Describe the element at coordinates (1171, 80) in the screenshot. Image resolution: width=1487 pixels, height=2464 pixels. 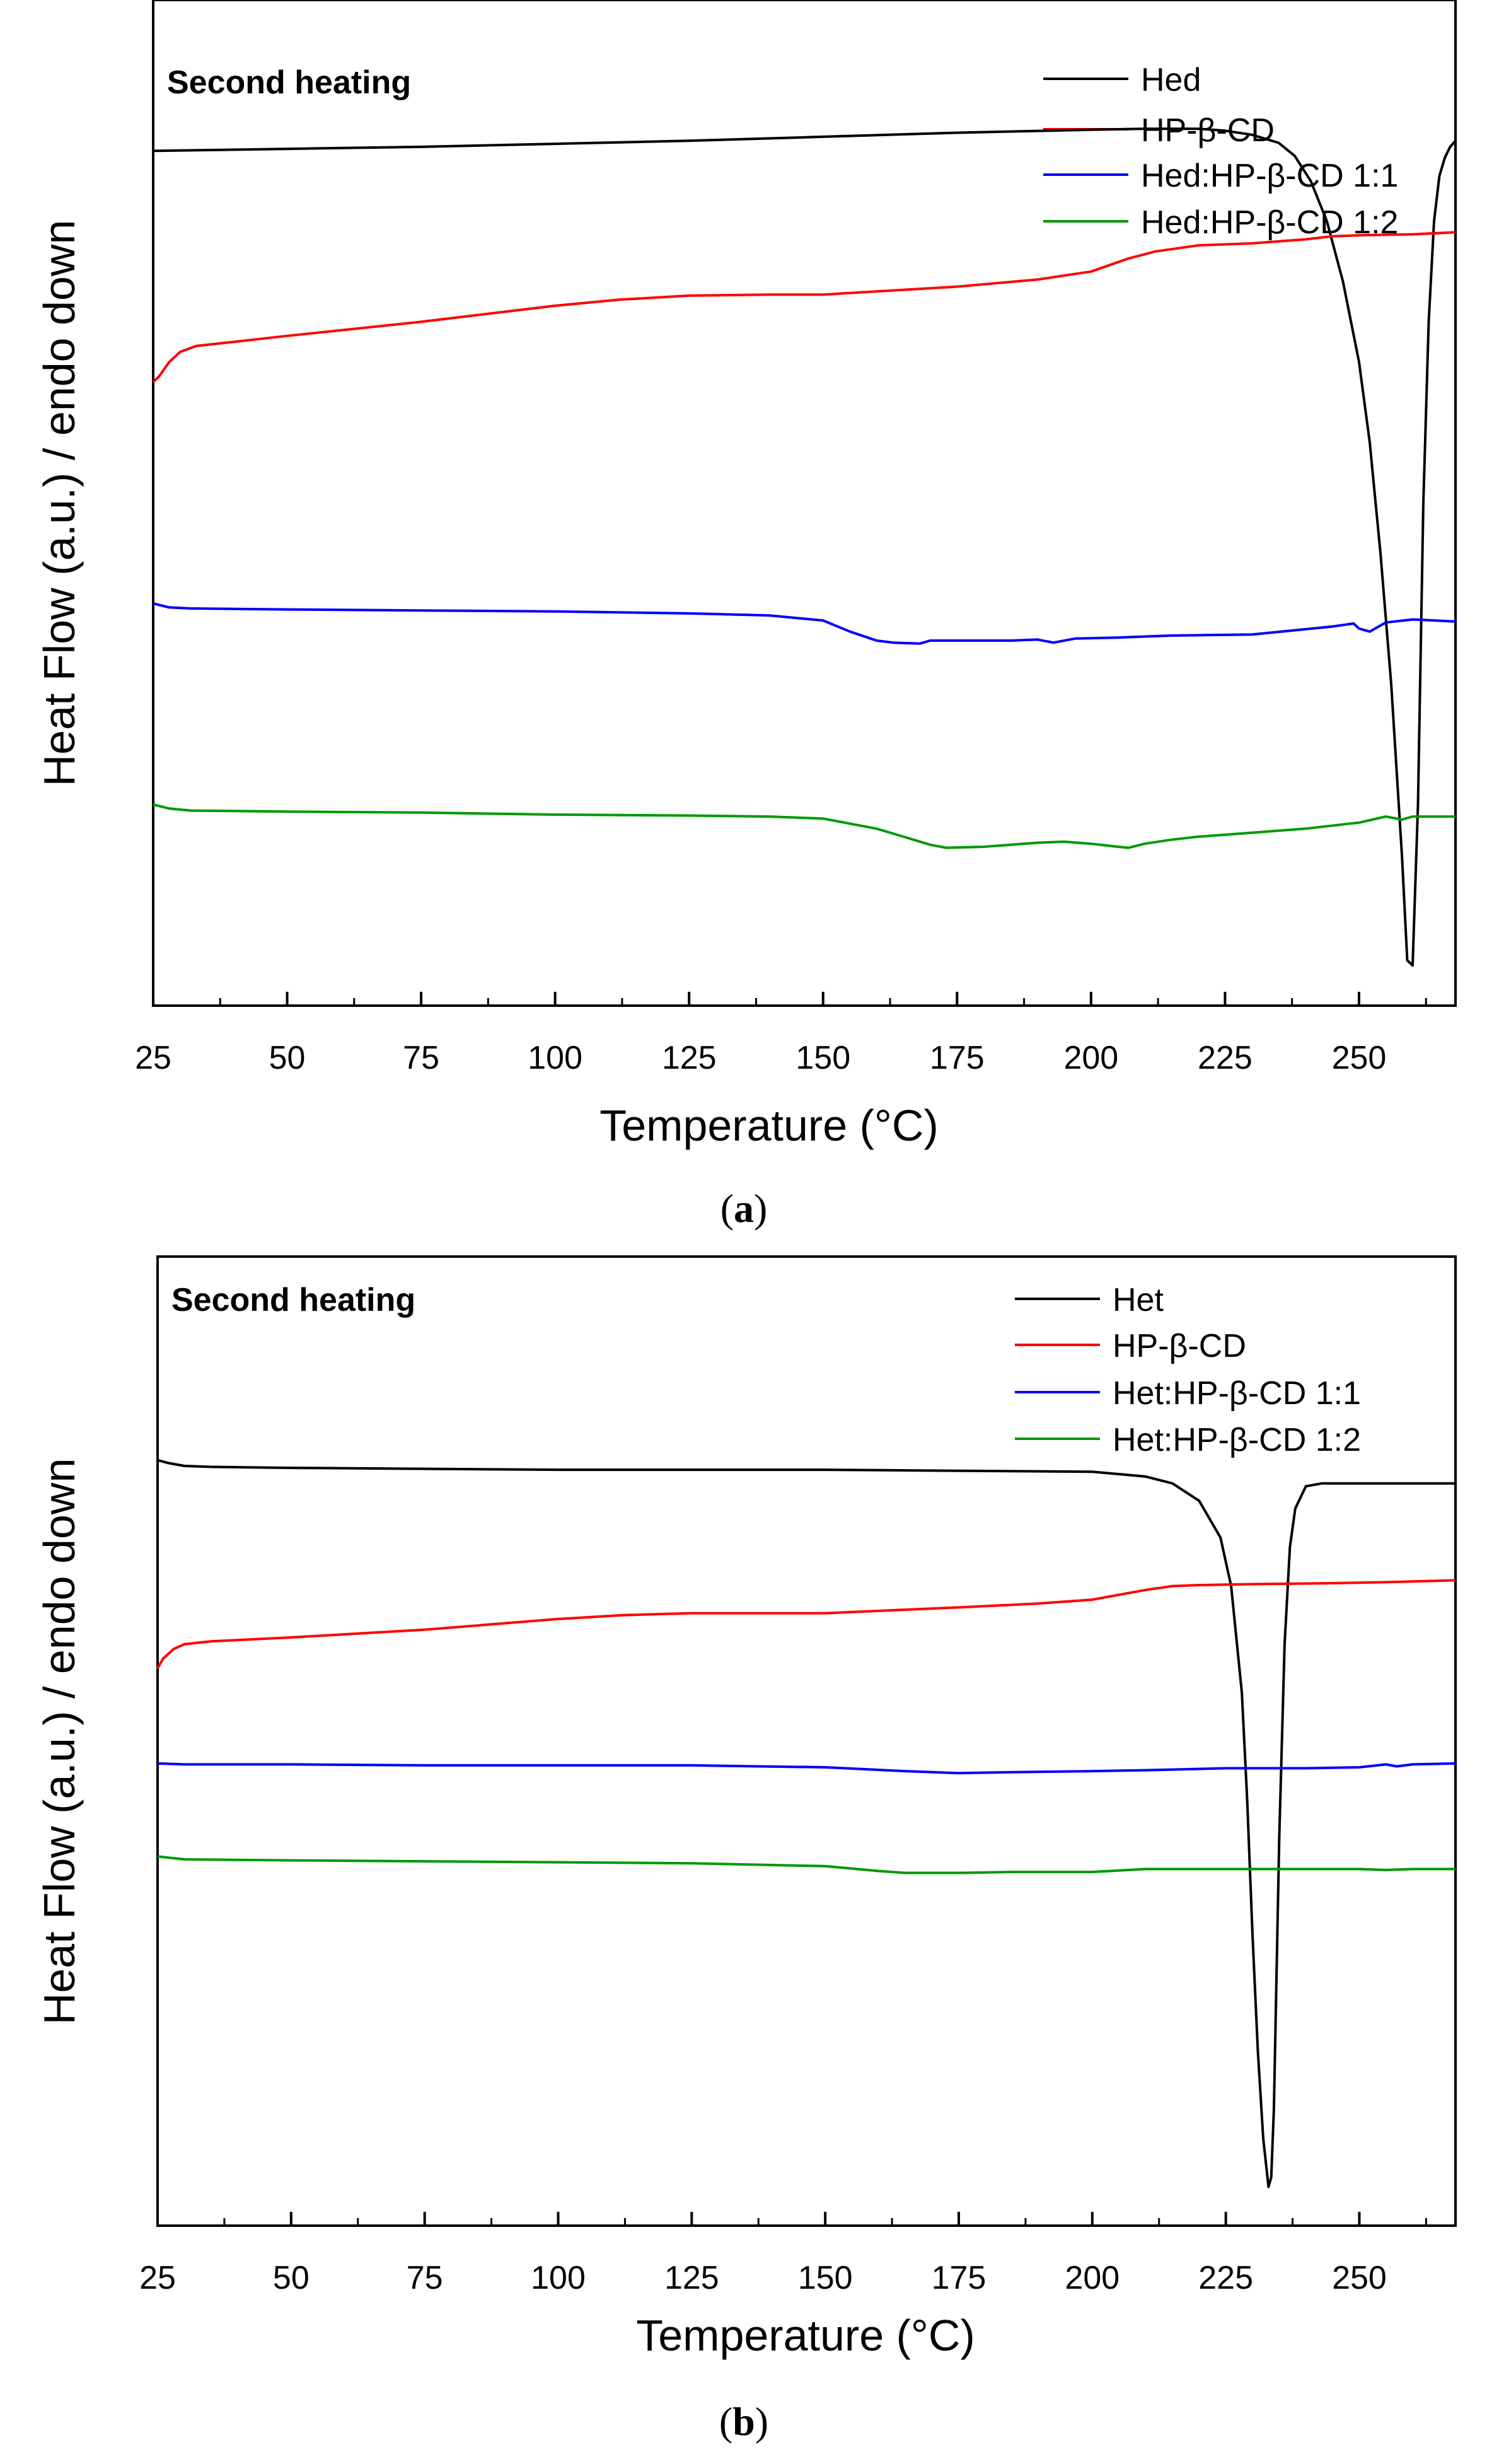
I see `legend-label-hed: Hed` at that location.